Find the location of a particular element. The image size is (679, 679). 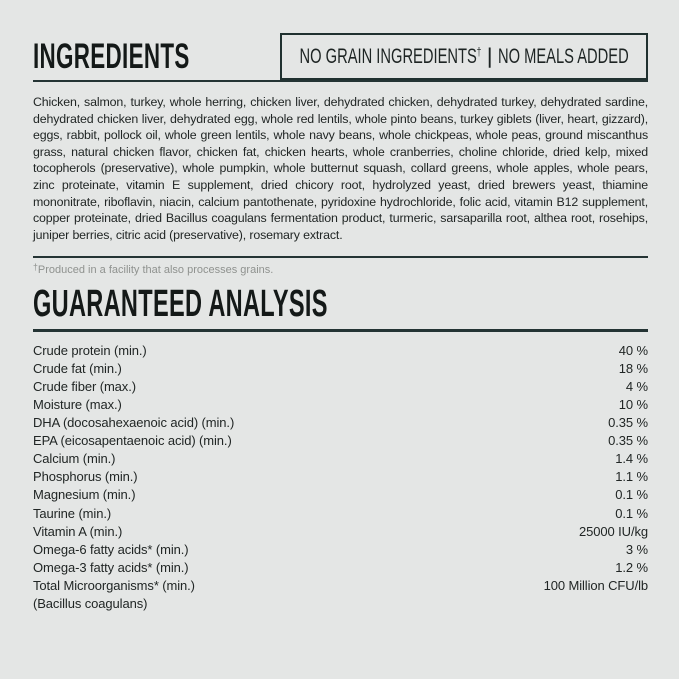

nutrient-label: Magnesium (min.) is located at coordinates (84, 495).